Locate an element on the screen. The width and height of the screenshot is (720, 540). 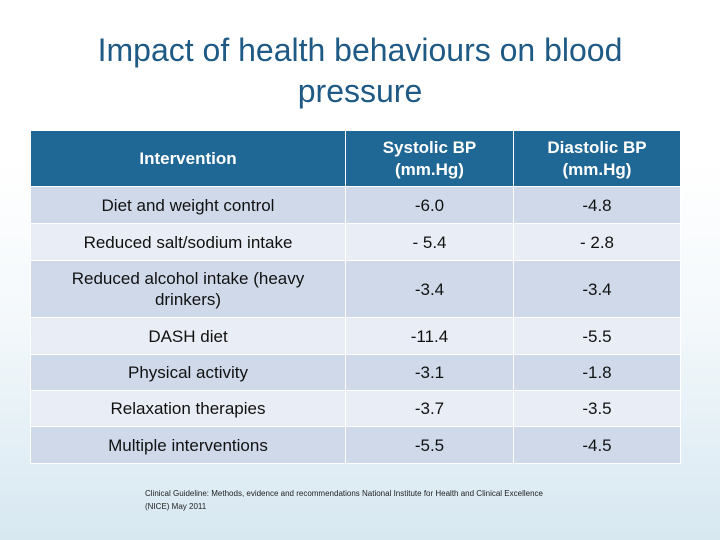
intervention-cell: Relaxation therapies is located at coordinates (188, 408).